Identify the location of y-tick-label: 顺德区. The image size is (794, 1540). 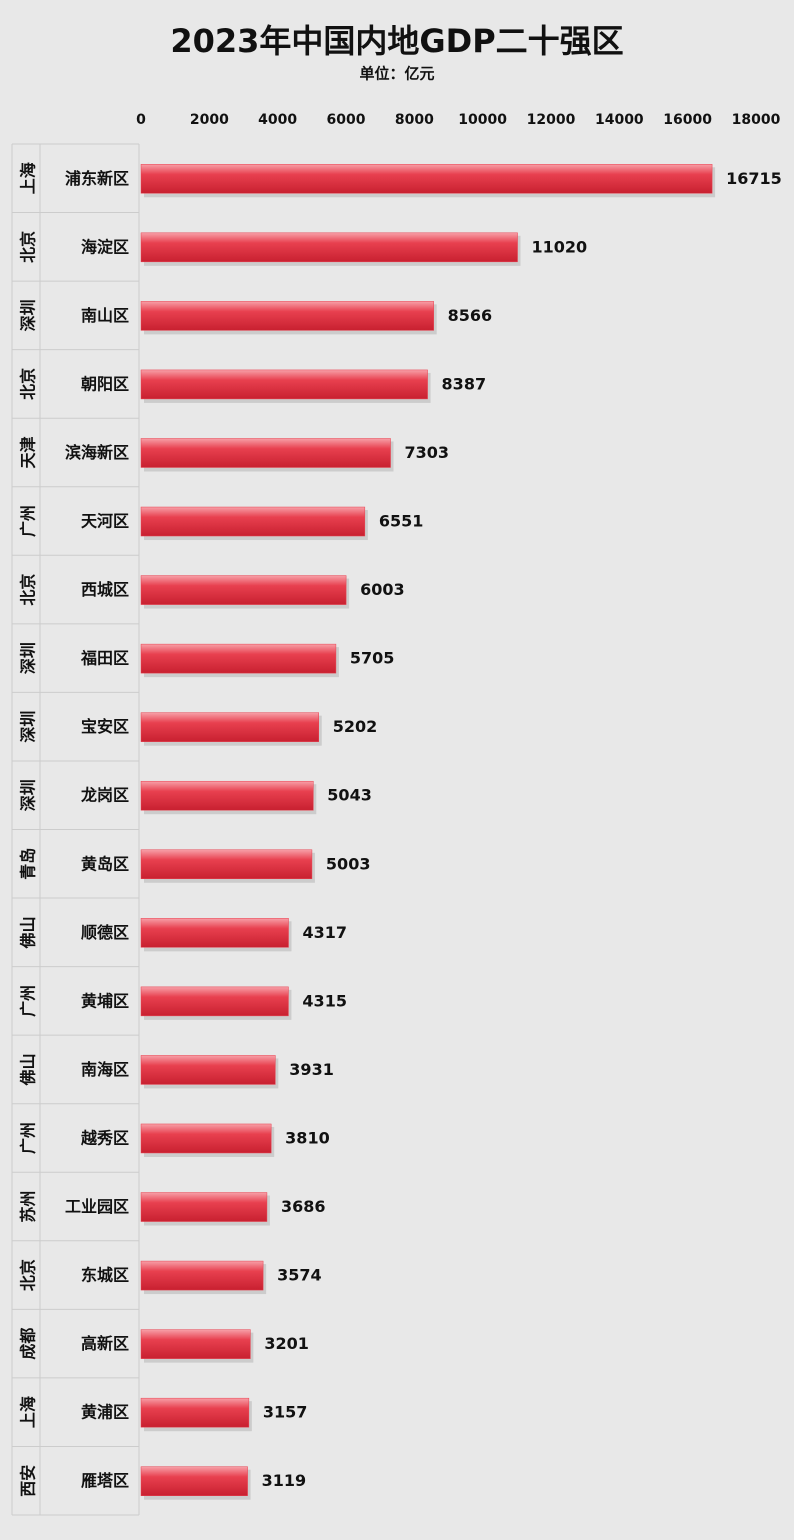
(105, 932).